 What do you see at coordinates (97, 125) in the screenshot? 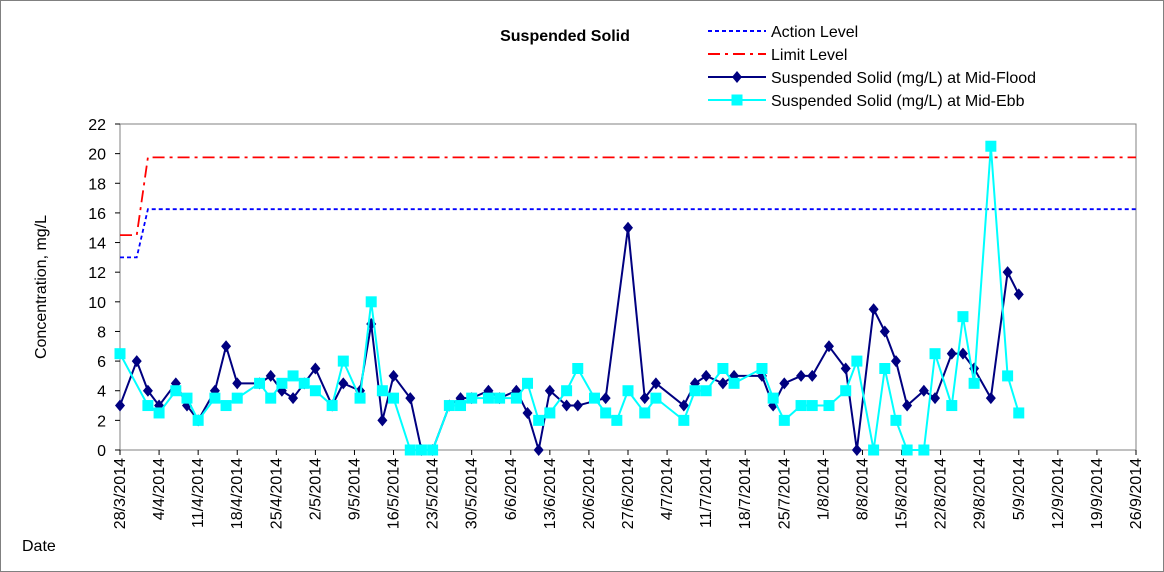
I see `y-tick-label: 22` at bounding box center [97, 125].